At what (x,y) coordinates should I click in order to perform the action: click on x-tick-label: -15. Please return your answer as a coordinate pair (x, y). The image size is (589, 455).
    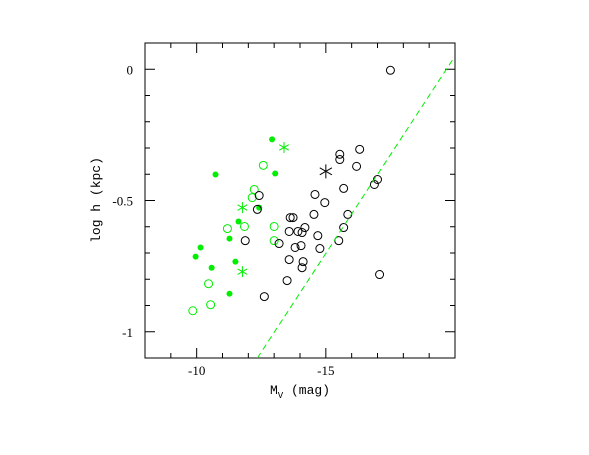
    Looking at the image, I should click on (325, 370).